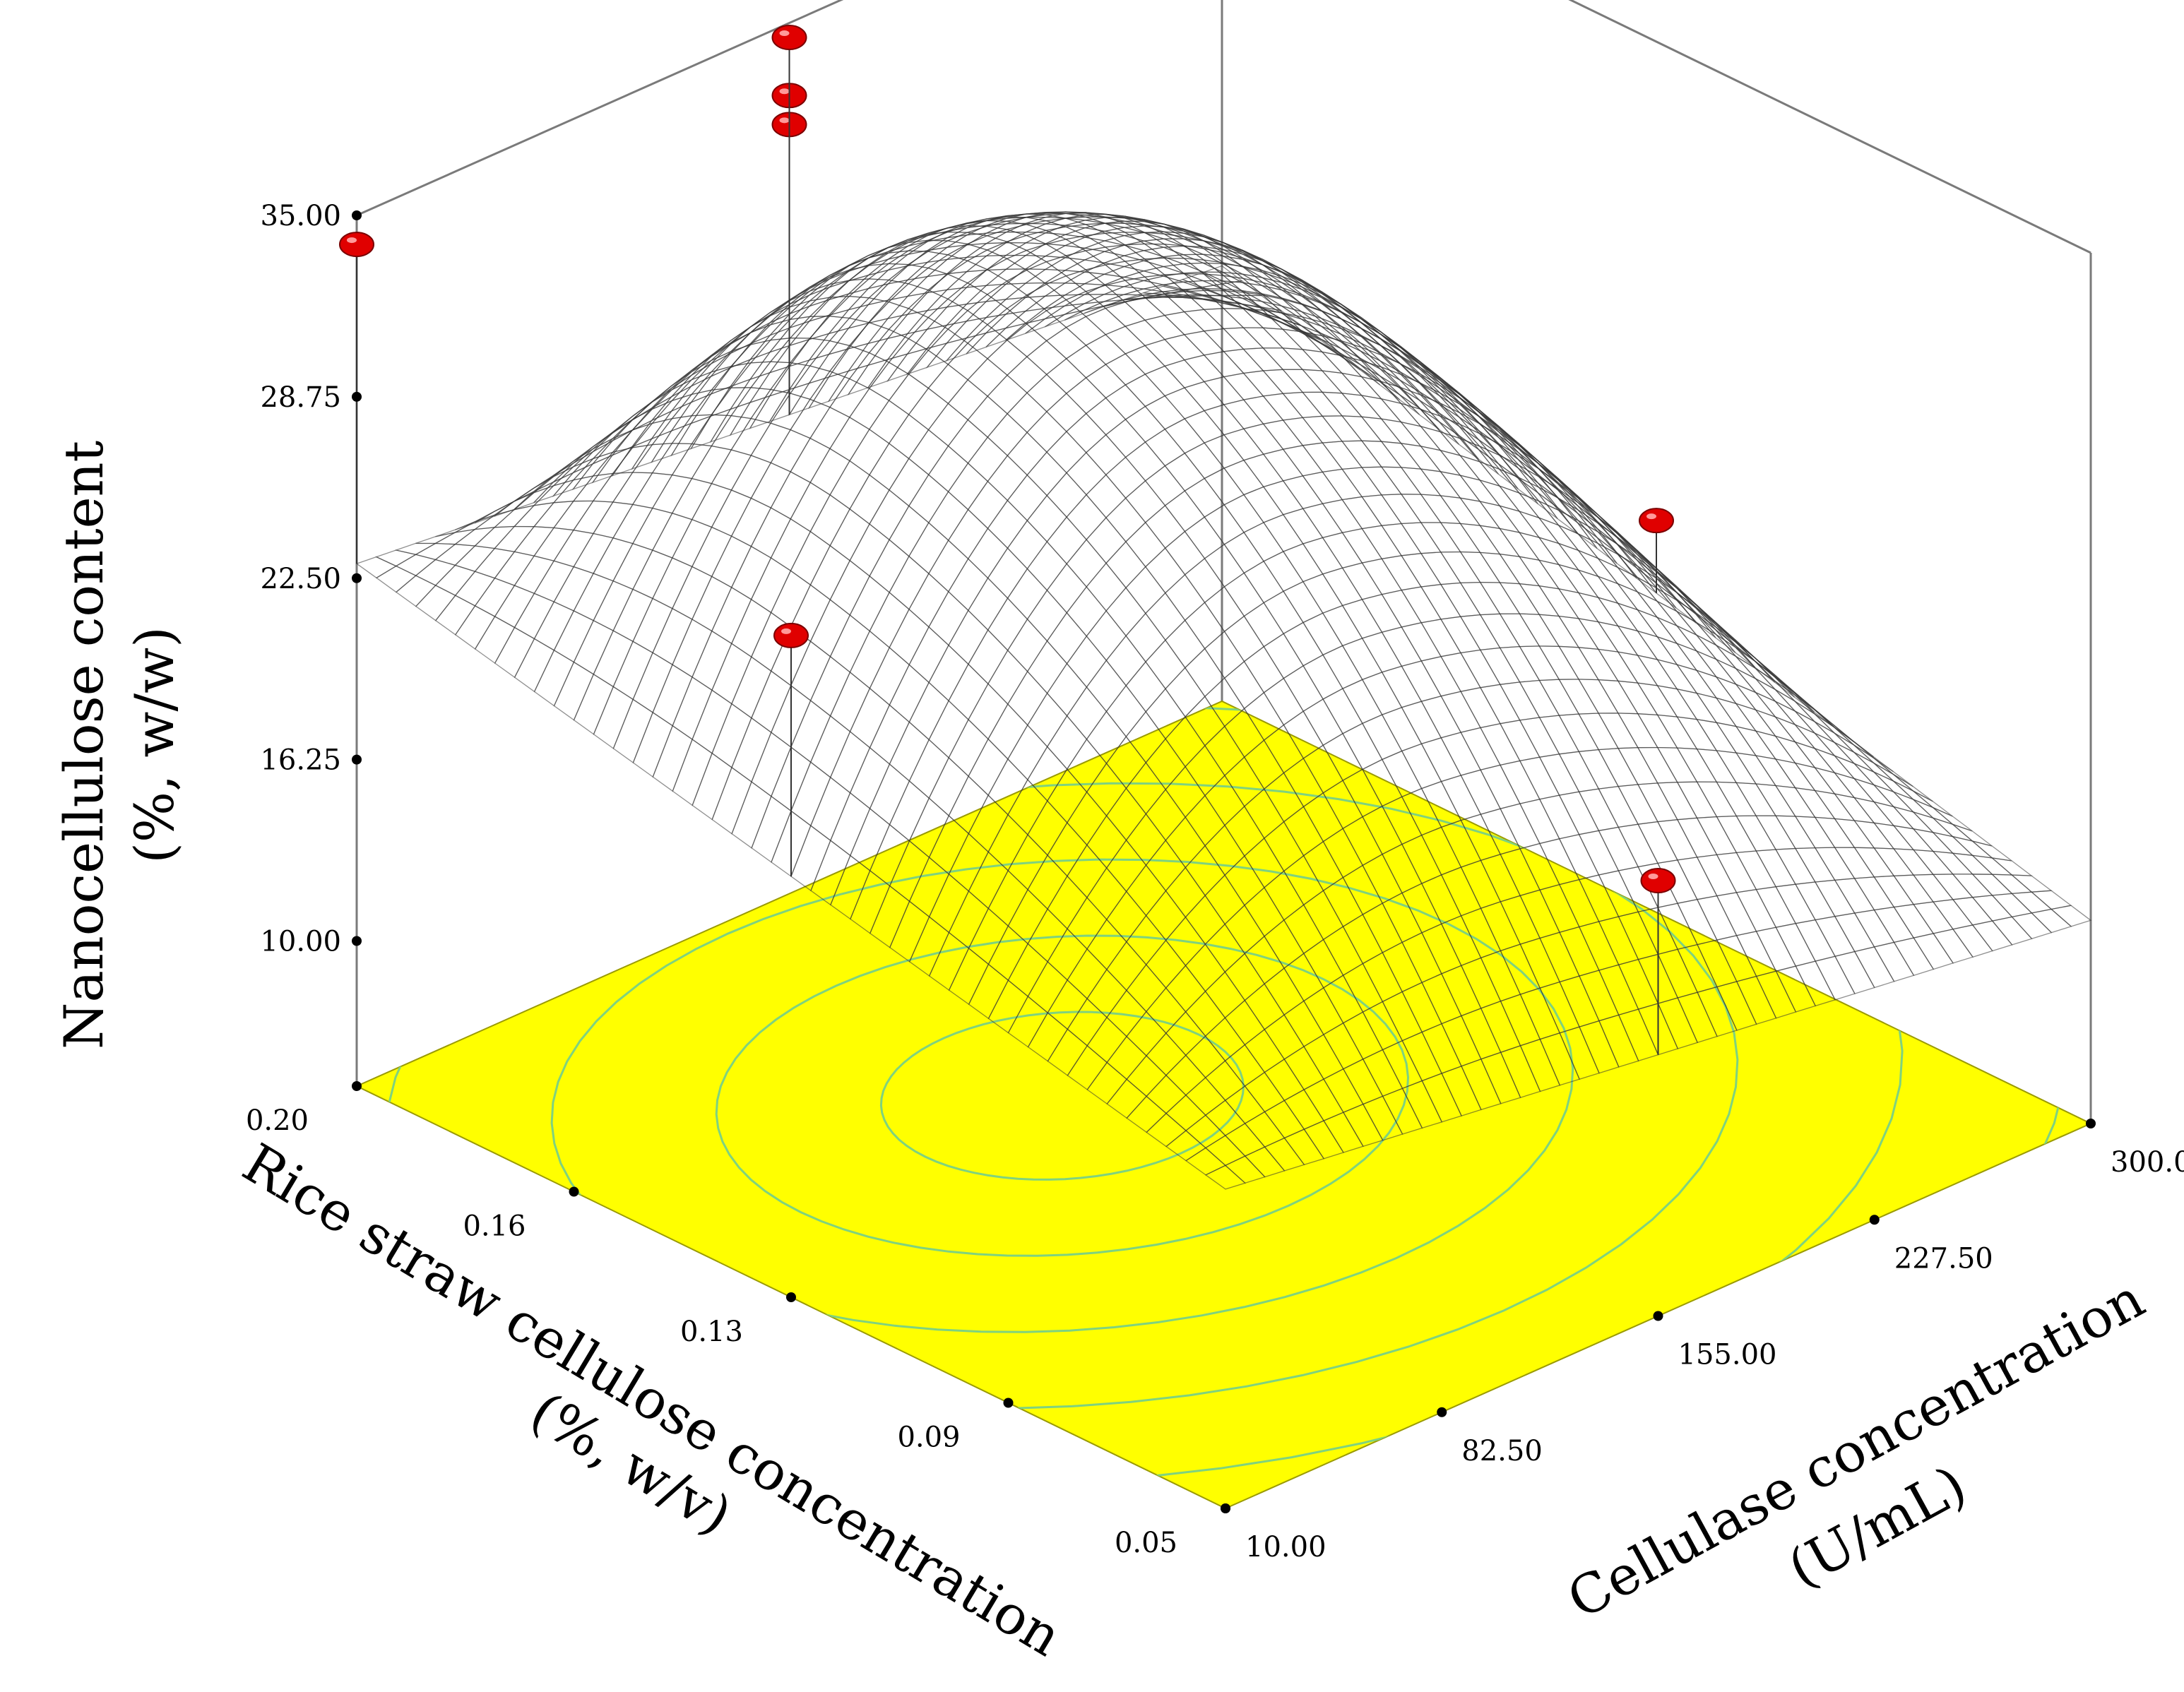 The height and width of the screenshot is (1692, 2184). What do you see at coordinates (300, 942) in the screenshot?
I see `z-tick-label: 10.00` at bounding box center [300, 942].